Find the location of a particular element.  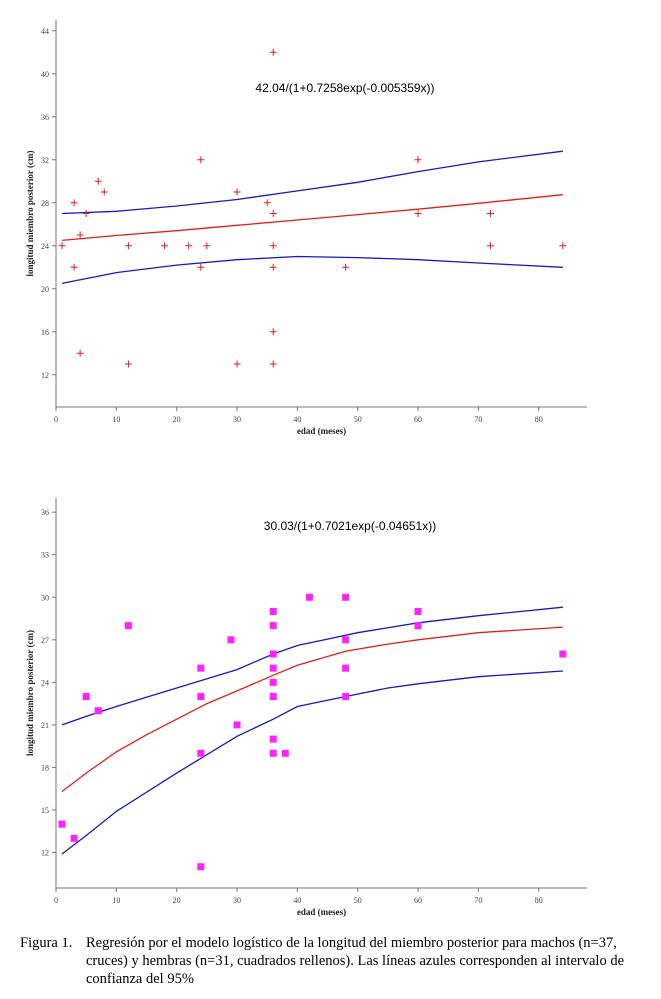

y-tick-label: 16 is located at coordinates (45, 332).